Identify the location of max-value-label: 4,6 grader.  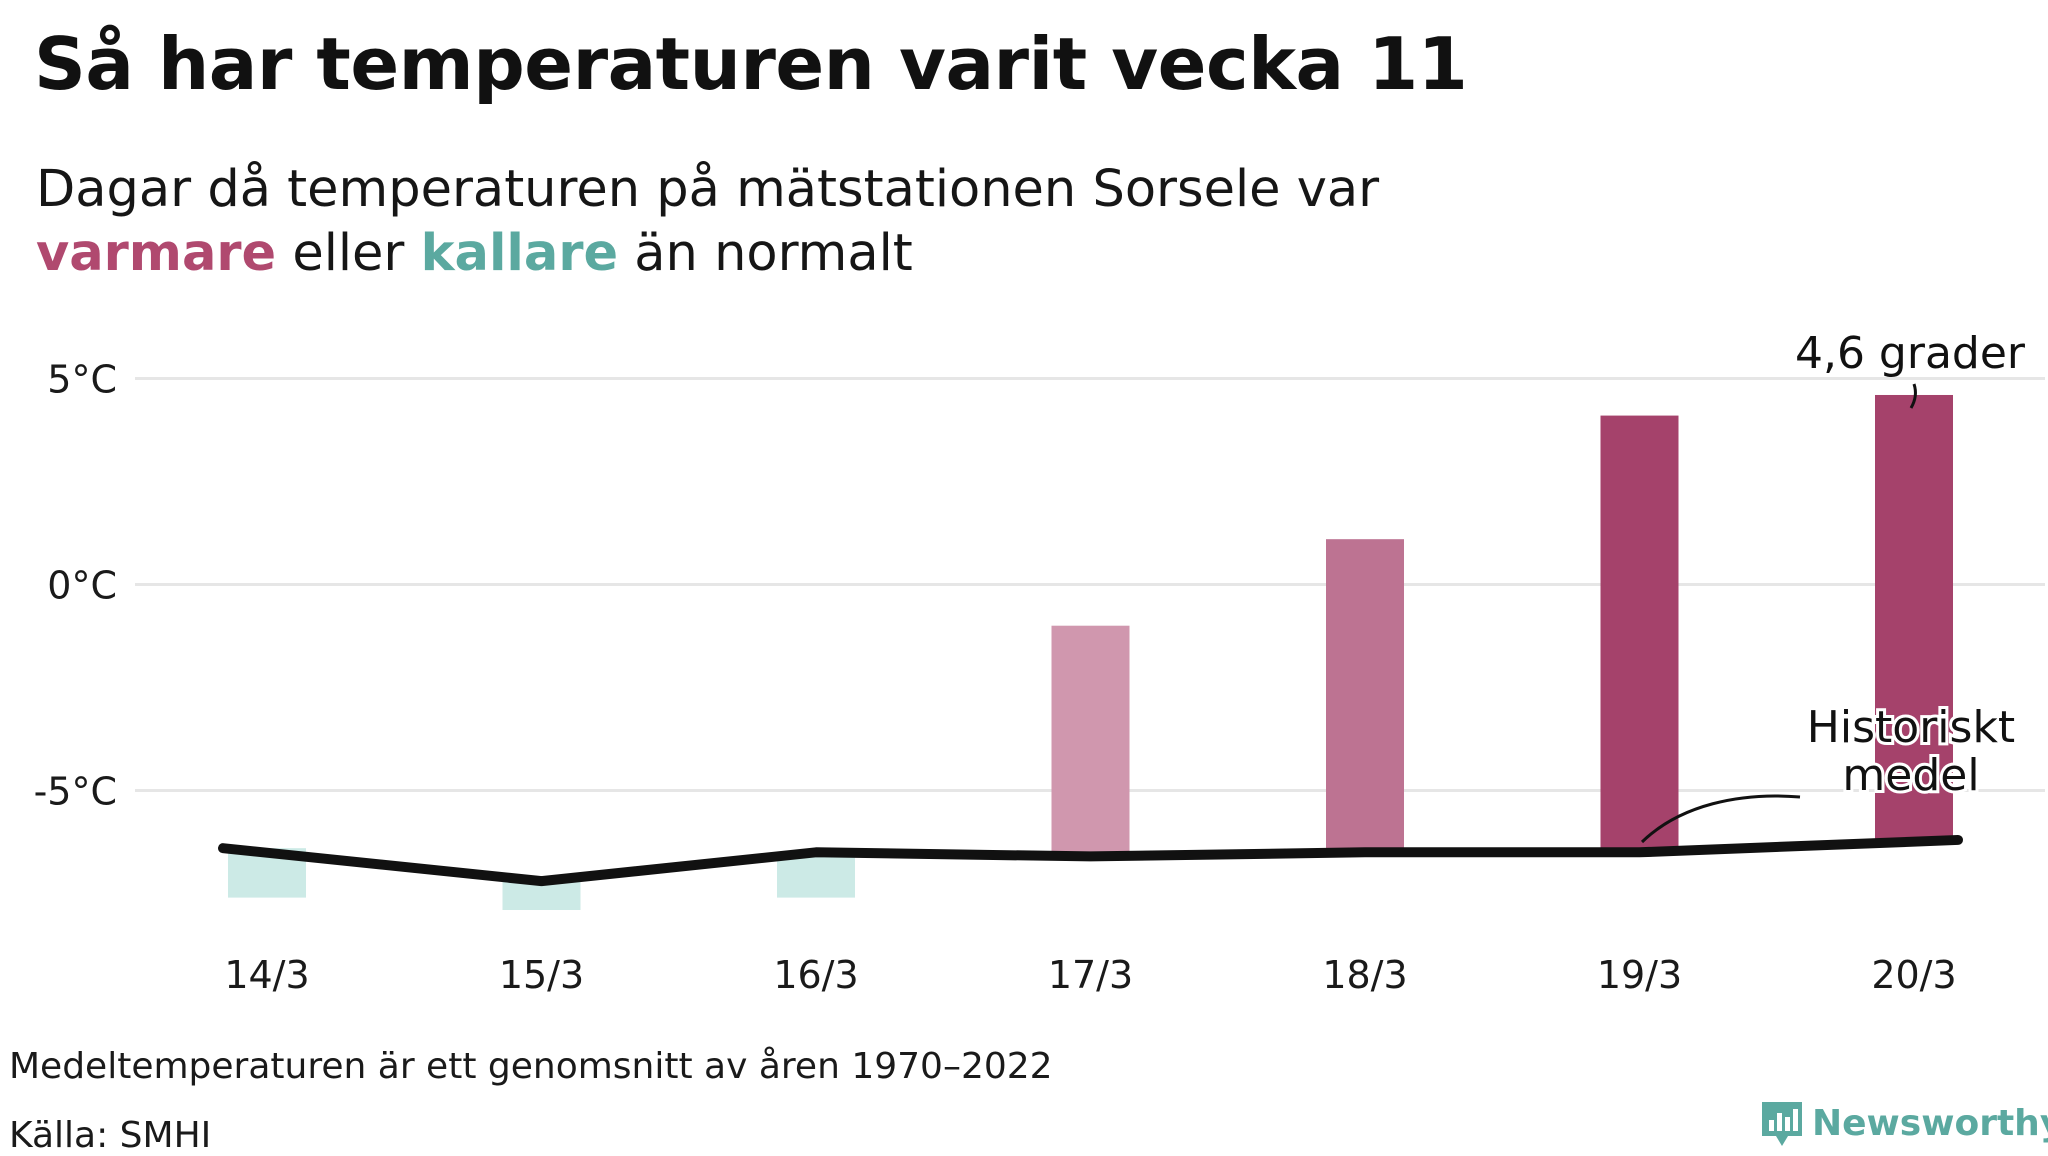
(1910, 353).